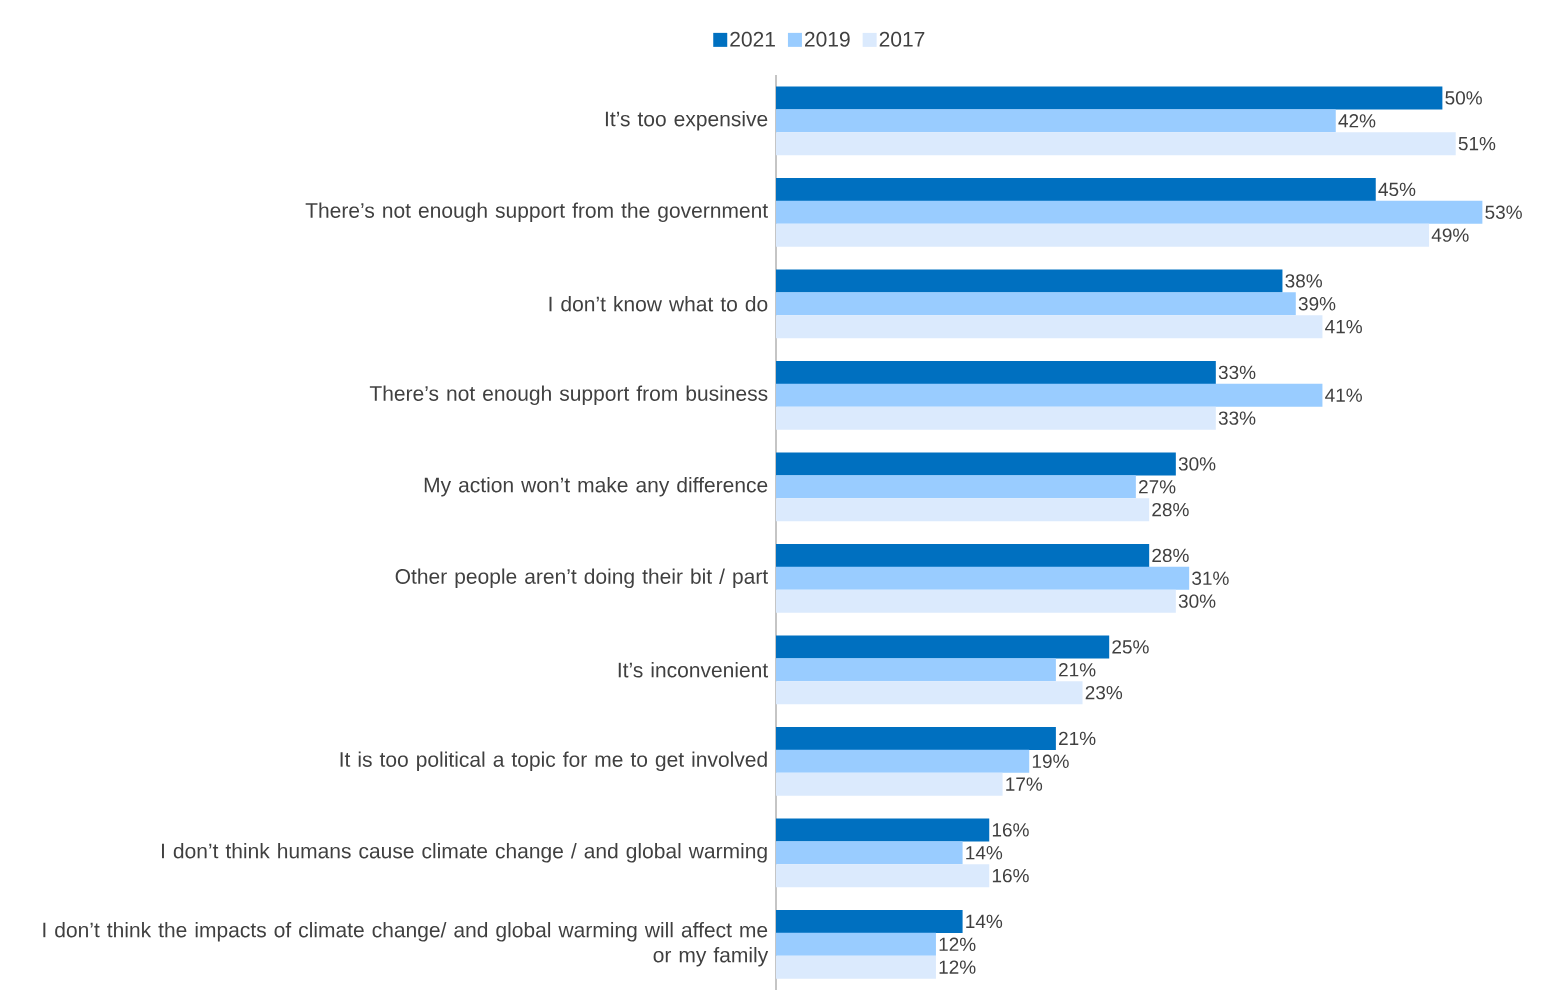 This screenshot has height=991, width=1560. What do you see at coordinates (536, 212) in the screenshot?
I see `y-tick-label: There’s not enough support from the government` at bounding box center [536, 212].